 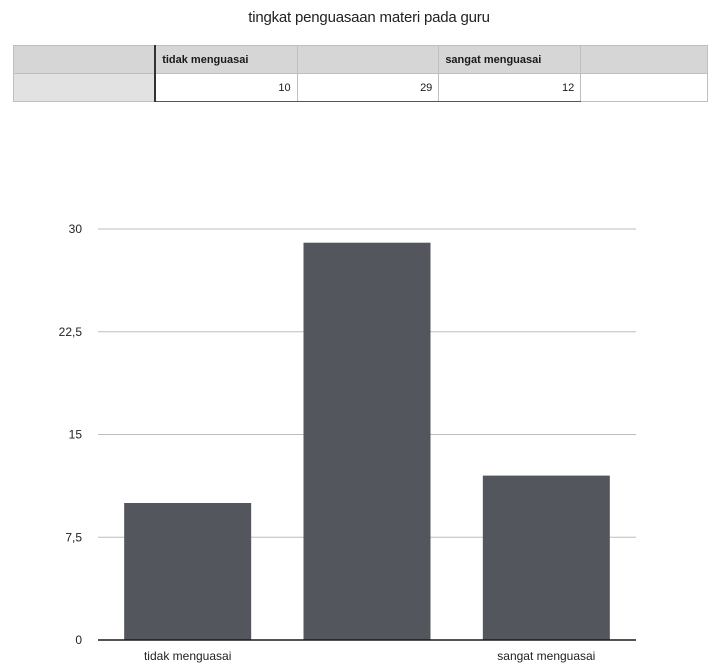 What do you see at coordinates (226, 87) in the screenshot?
I see `table-cell: 10` at bounding box center [226, 87].